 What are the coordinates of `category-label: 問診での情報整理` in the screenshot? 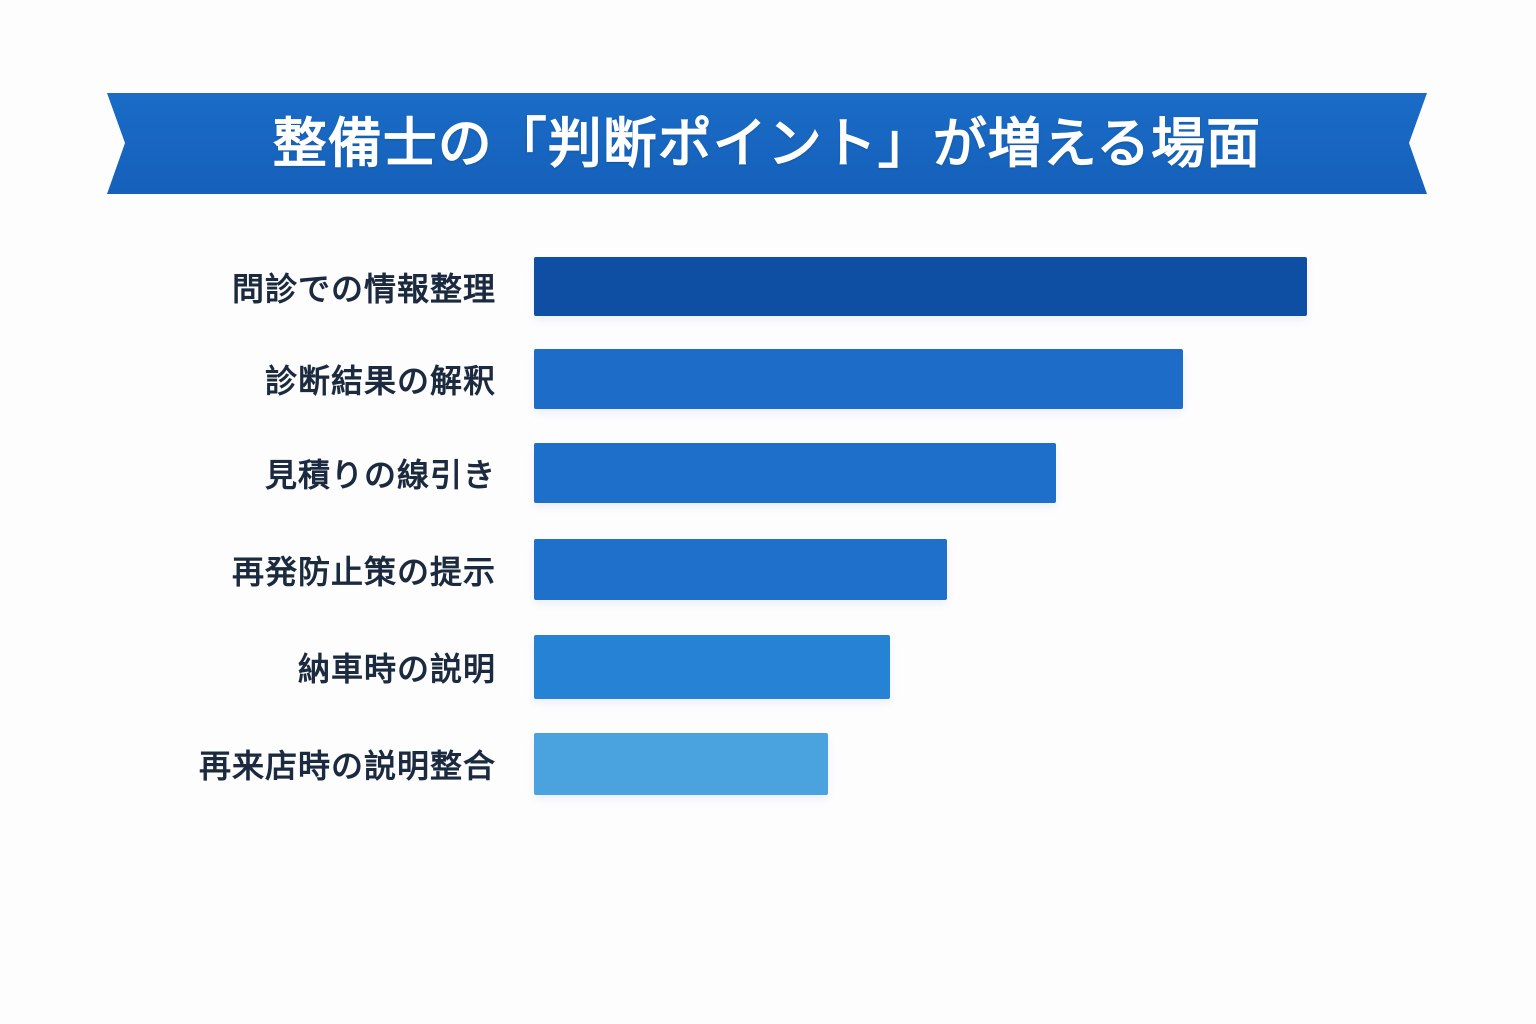 It's located at (363, 288).